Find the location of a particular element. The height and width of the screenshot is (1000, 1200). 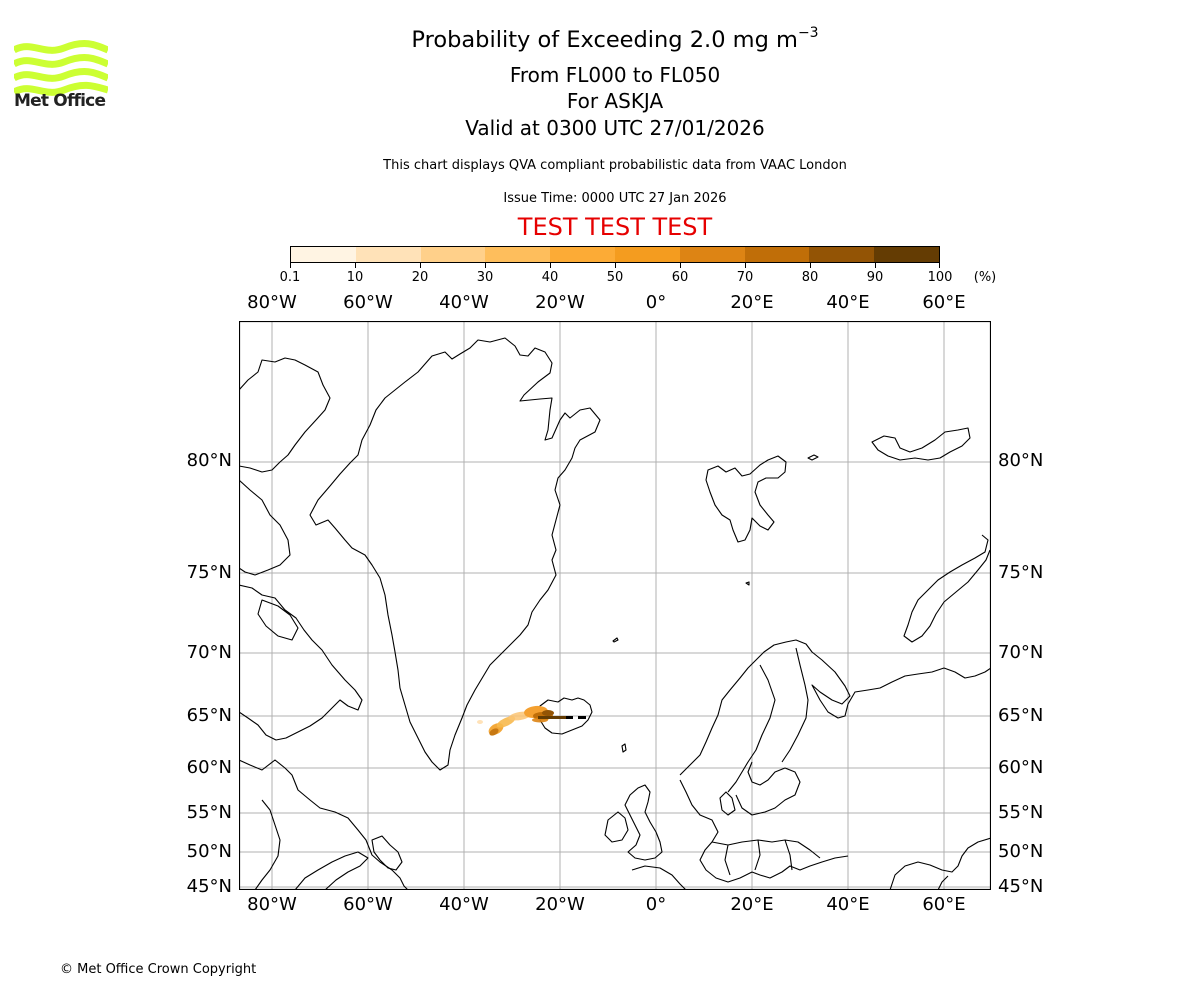

faroe-islands is located at coordinates (624, 748).